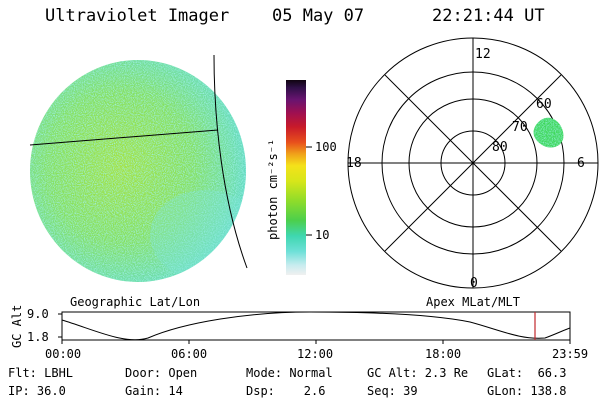 This screenshot has width=600, height=400. Describe the element at coordinates (38, 314) in the screenshot. I see `altitude-ytick-9: 9.0` at that location.